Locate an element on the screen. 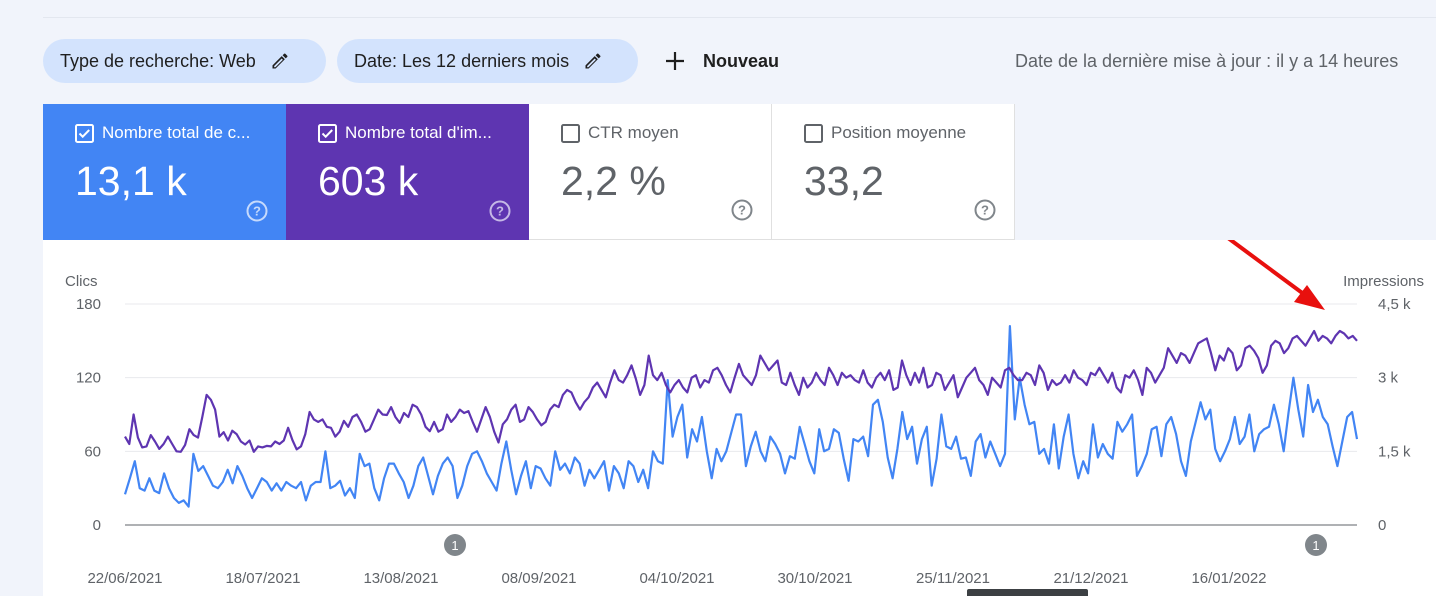 The image size is (1436, 596). left-axis-tick-label: 60 is located at coordinates (92, 451).